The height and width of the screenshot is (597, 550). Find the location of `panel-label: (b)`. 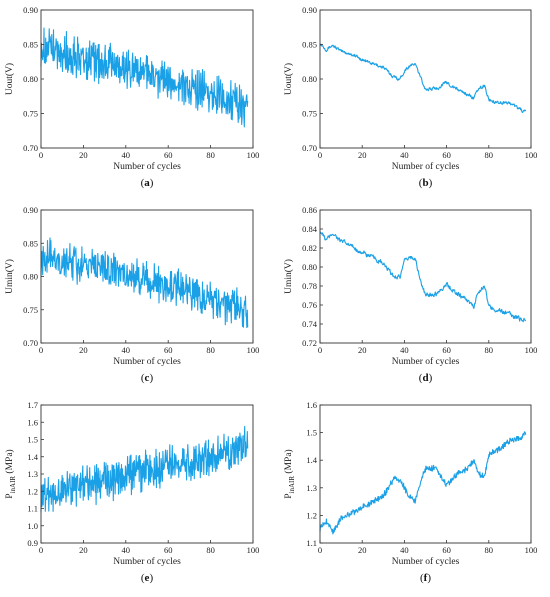

panel-label: (b) is located at coordinates (426, 183).